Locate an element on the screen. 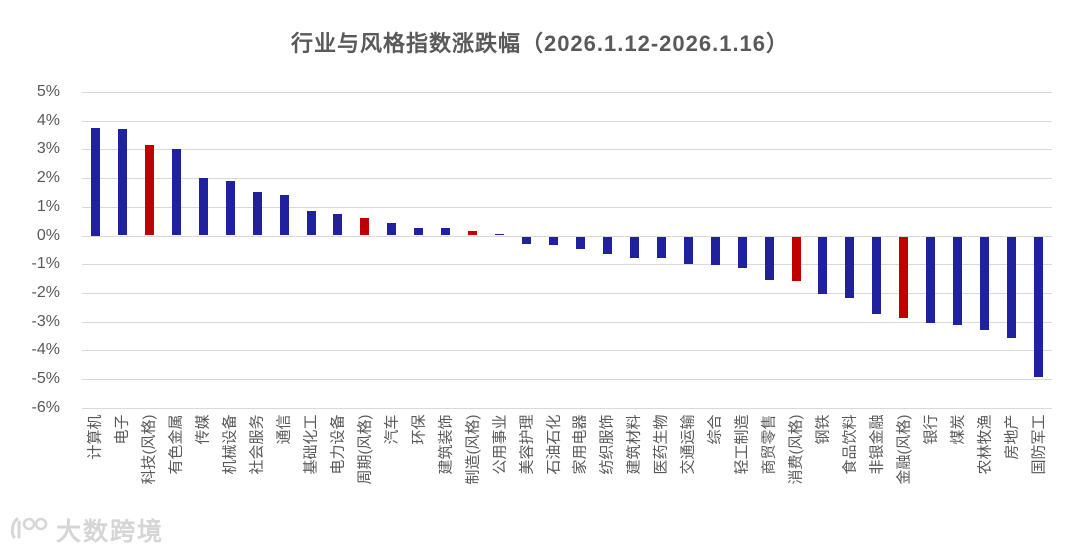 The height and width of the screenshot is (560, 1080). x-axis-category-cell: 周期(风格) is located at coordinates (364, 484).